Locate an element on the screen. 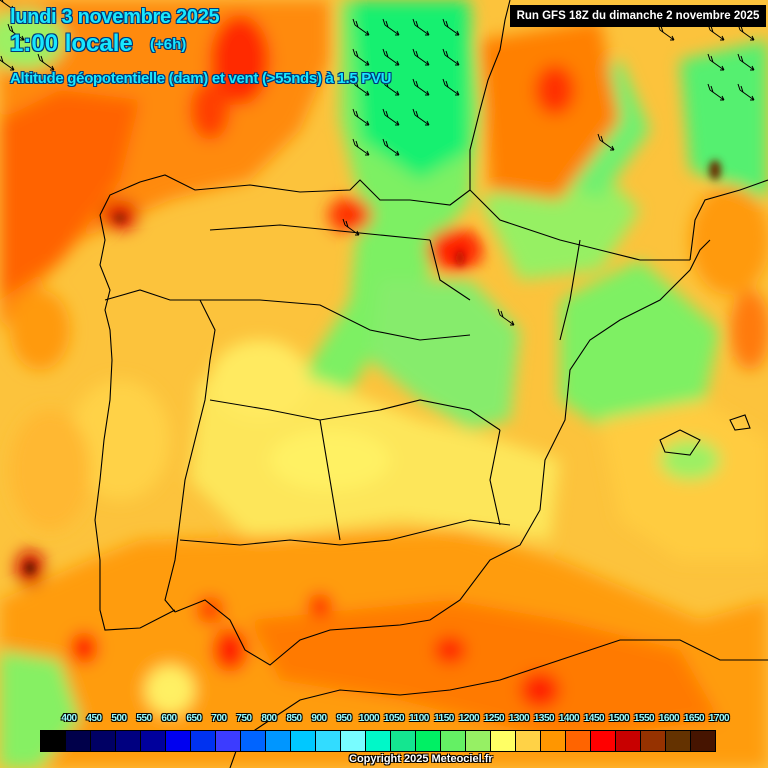  color-scale-legend is located at coordinates (378, 741).